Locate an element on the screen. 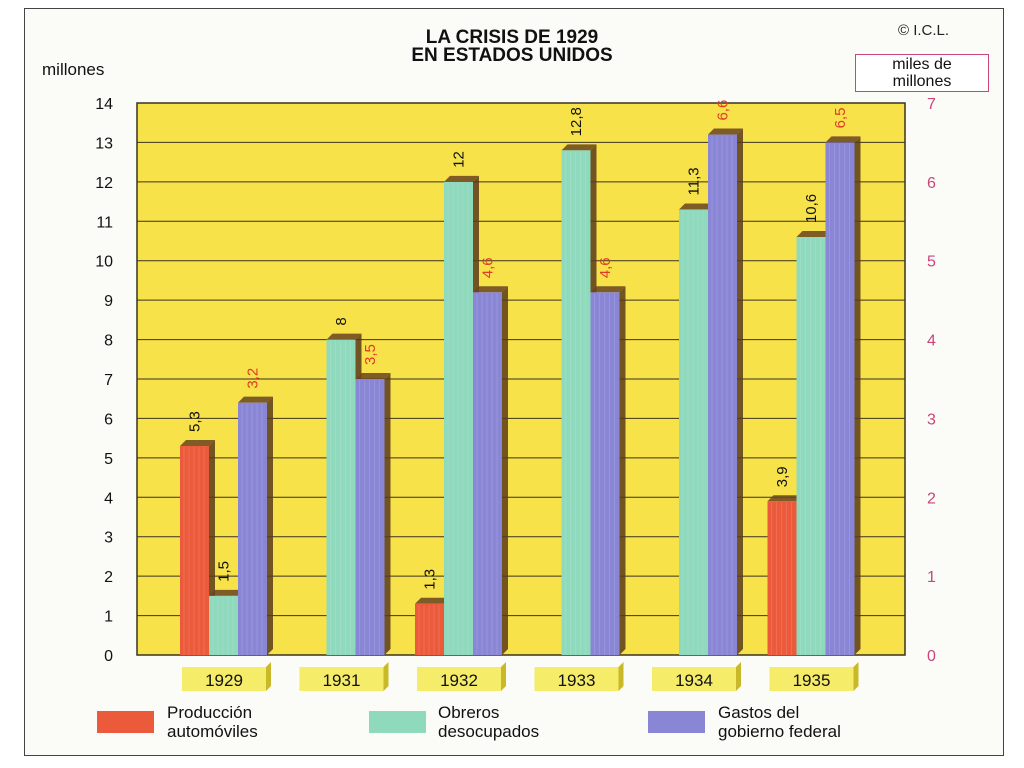 This screenshot has height=768, width=1024. data-label-unemployed: 10,6 is located at coordinates (811, 208).